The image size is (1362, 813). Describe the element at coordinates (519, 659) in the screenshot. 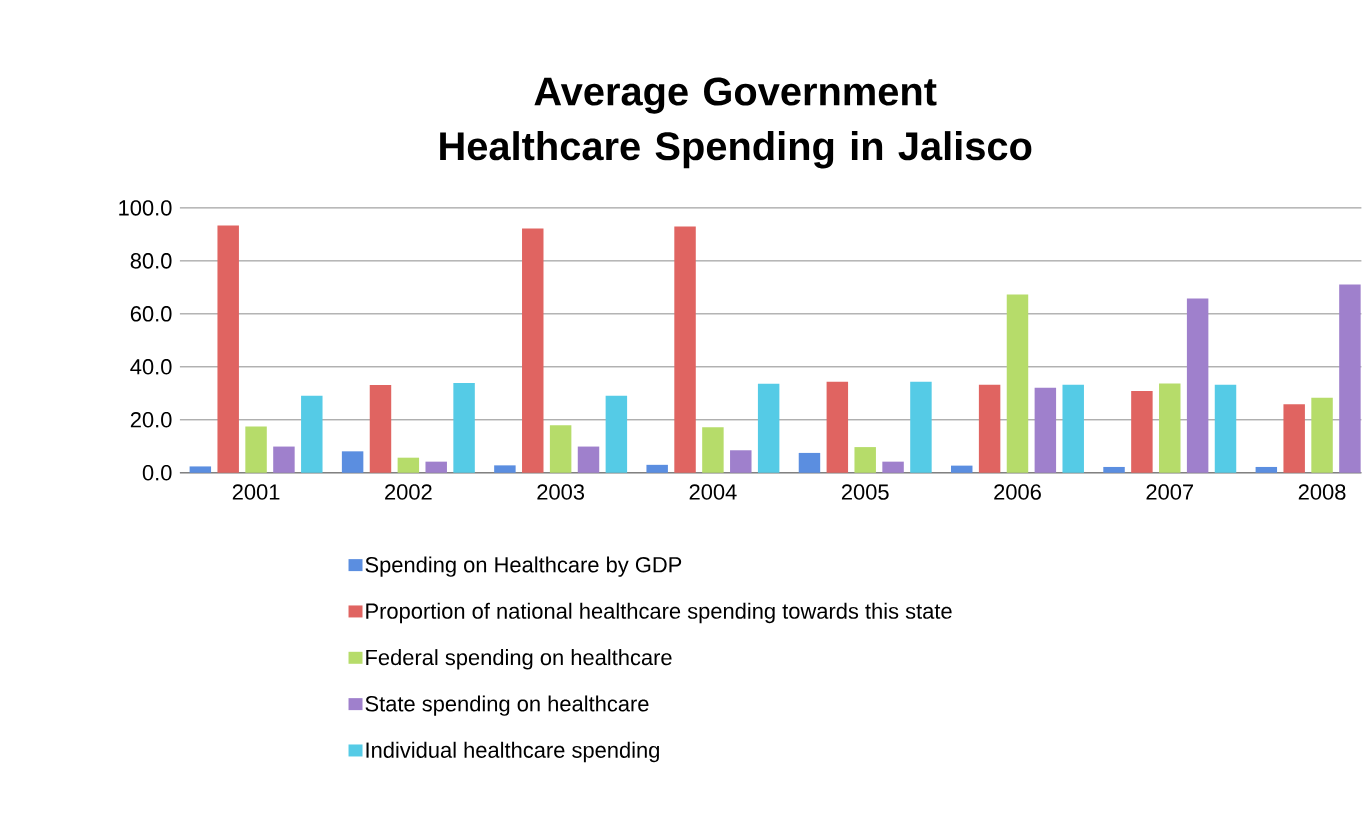

I see `legend-label: Federal spending on healthcare` at that location.